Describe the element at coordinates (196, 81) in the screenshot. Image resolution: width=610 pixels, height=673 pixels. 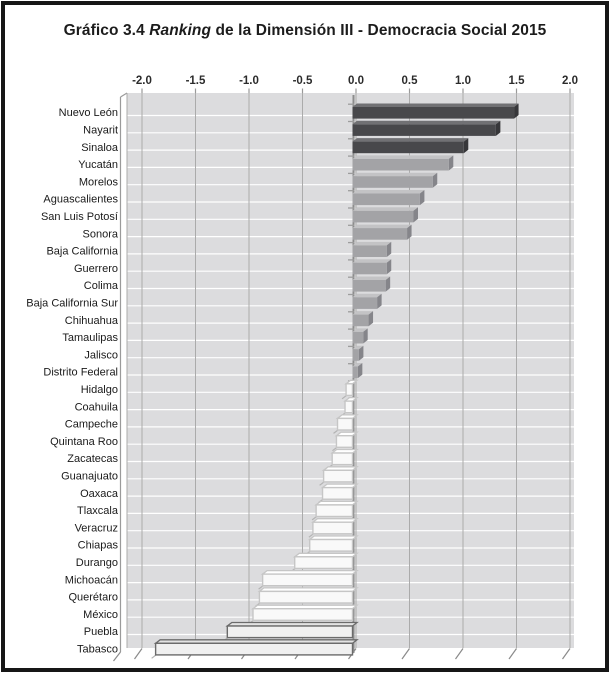
I see `x-tick-label: -1.5` at that location.